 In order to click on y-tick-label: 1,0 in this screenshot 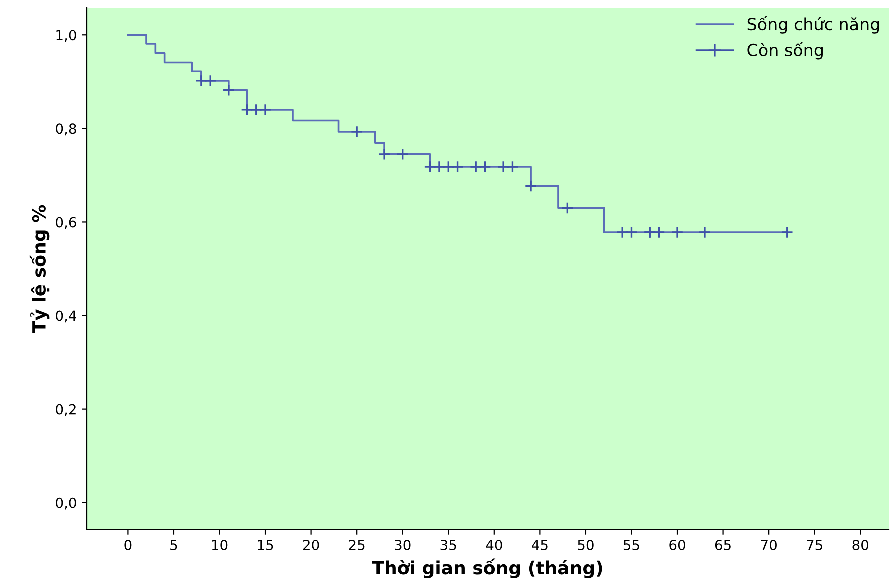, I will do `click(66, 36)`.